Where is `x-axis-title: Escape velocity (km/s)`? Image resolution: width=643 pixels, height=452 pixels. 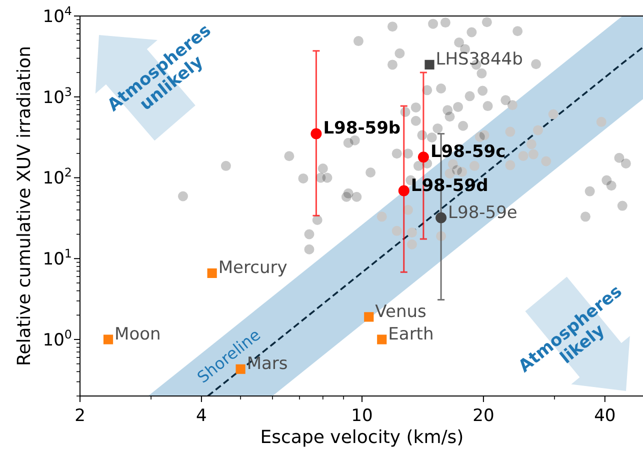 x-axis-title: Escape velocity (km/s) is located at coordinates (362, 437).